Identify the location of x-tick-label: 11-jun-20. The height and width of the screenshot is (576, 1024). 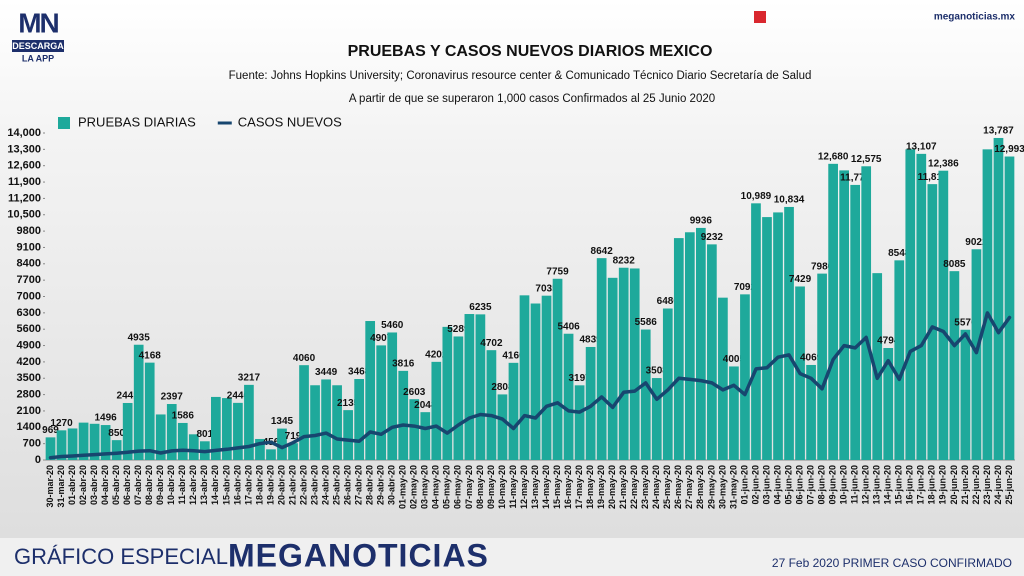
(855, 484).